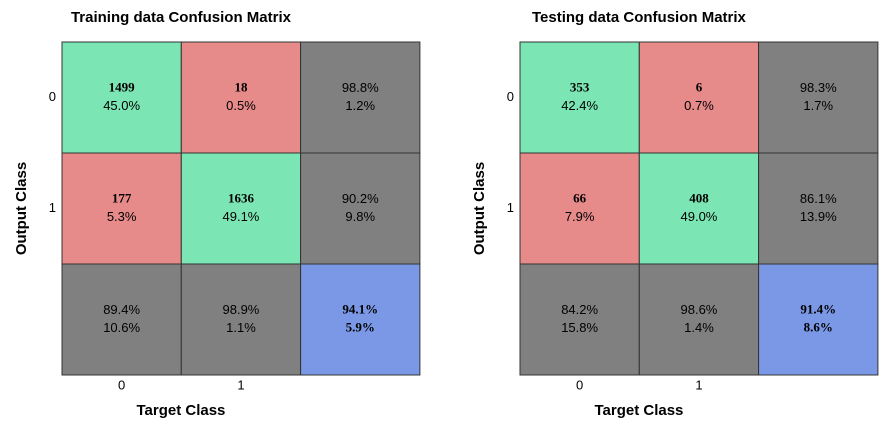  What do you see at coordinates (818, 198) in the screenshot?
I see `cell-text: 86.1%` at bounding box center [818, 198].